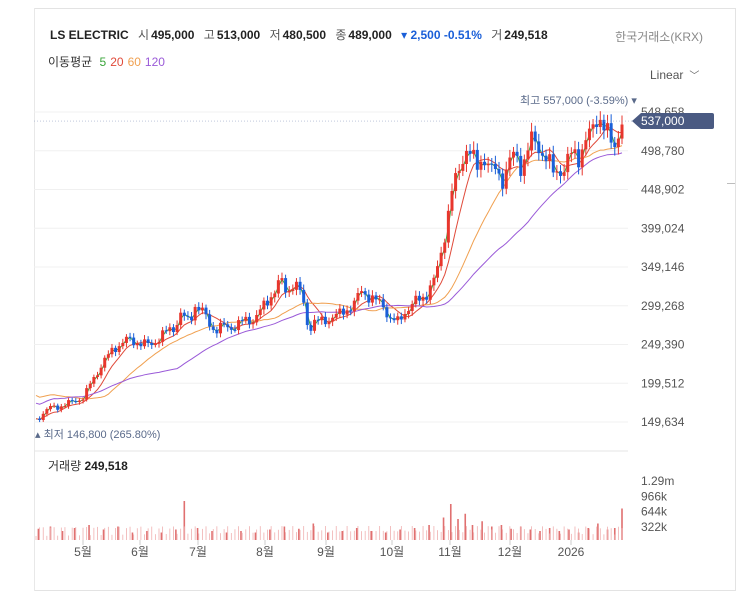  What do you see at coordinates (663, 121) in the screenshot?
I see `current-price-label: 537,000` at bounding box center [663, 121].